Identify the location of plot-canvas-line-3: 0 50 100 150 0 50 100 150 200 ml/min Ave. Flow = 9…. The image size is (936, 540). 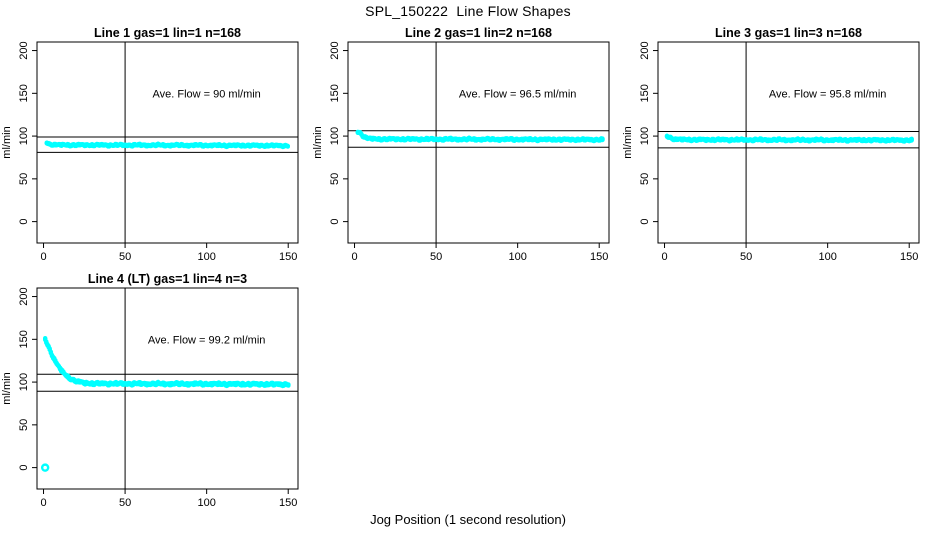
(771, 152).